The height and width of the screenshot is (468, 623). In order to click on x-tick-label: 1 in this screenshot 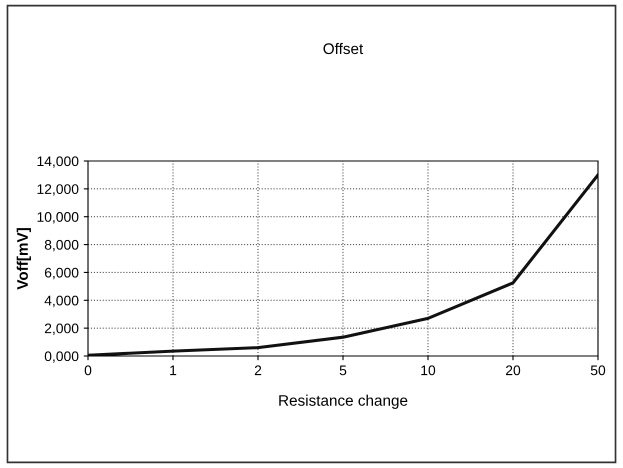, I will do `click(173, 371)`.